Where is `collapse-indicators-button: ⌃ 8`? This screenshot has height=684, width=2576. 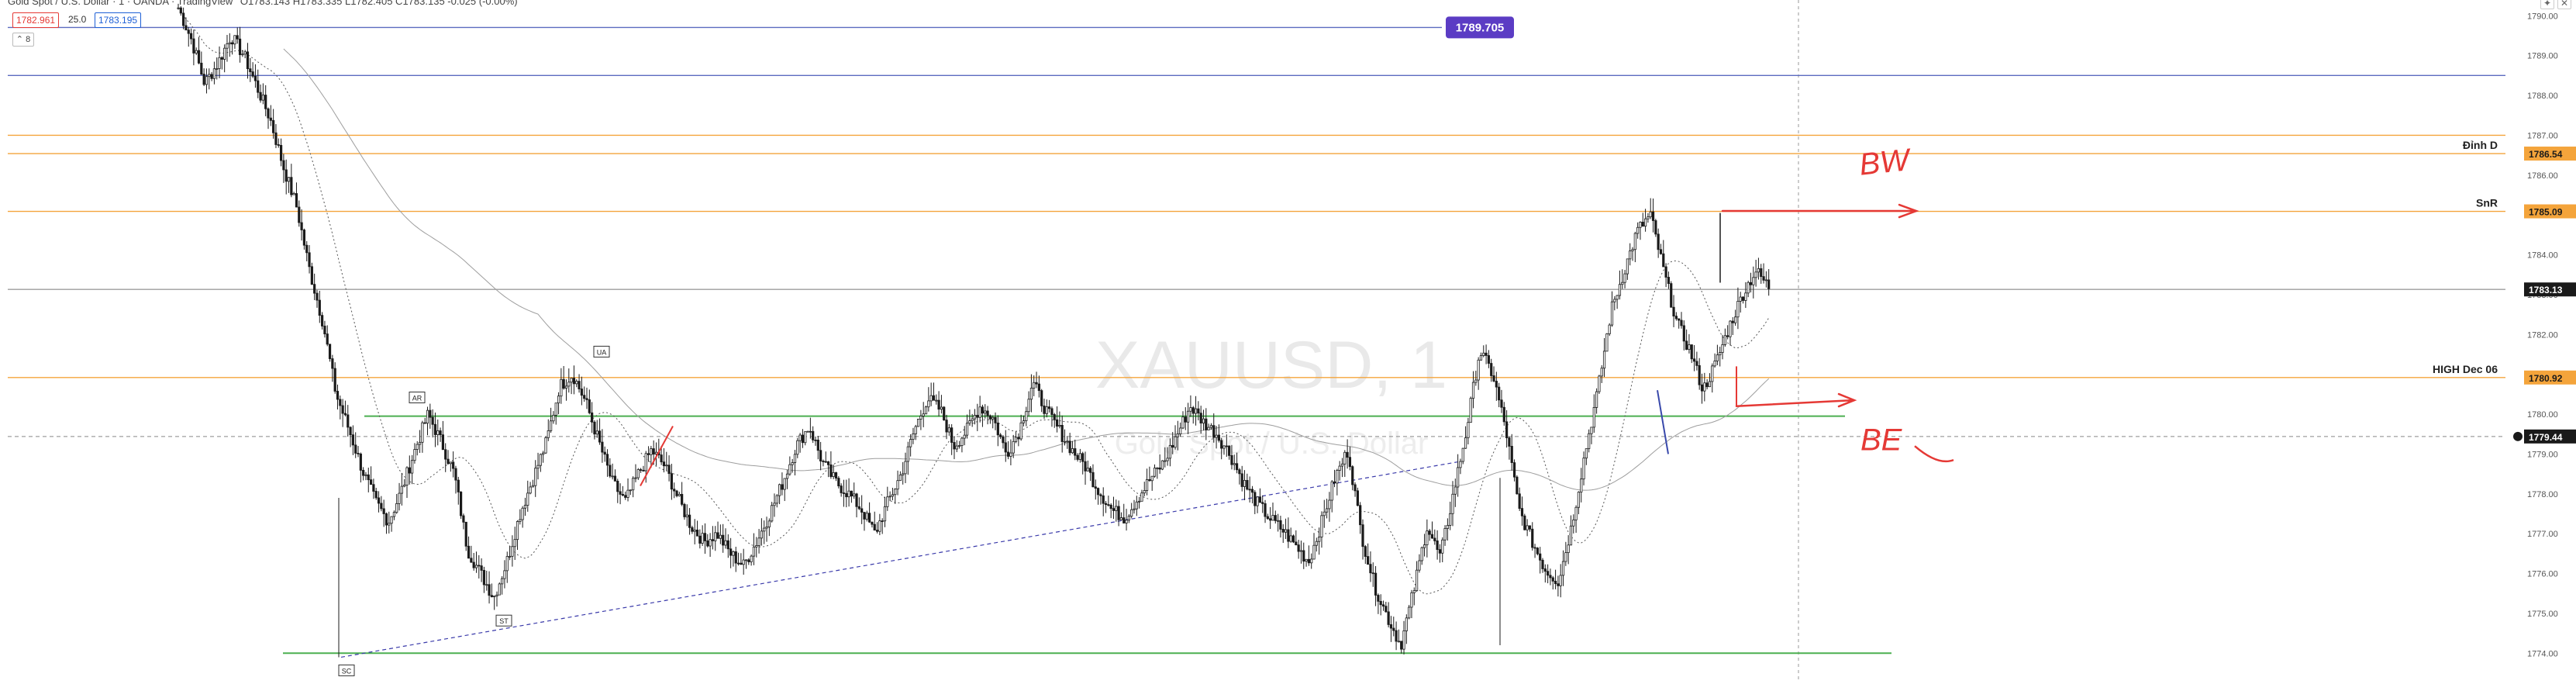
collapse-indicators-button: ⌃ 8 is located at coordinates (23, 40).